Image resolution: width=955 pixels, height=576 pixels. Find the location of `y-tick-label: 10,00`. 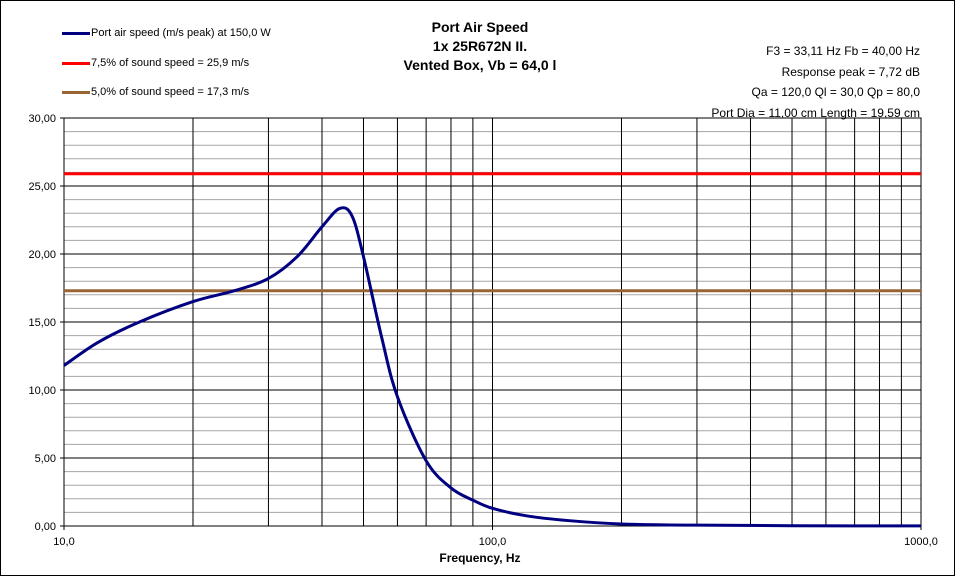

y-tick-label: 10,00 is located at coordinates (42, 391).